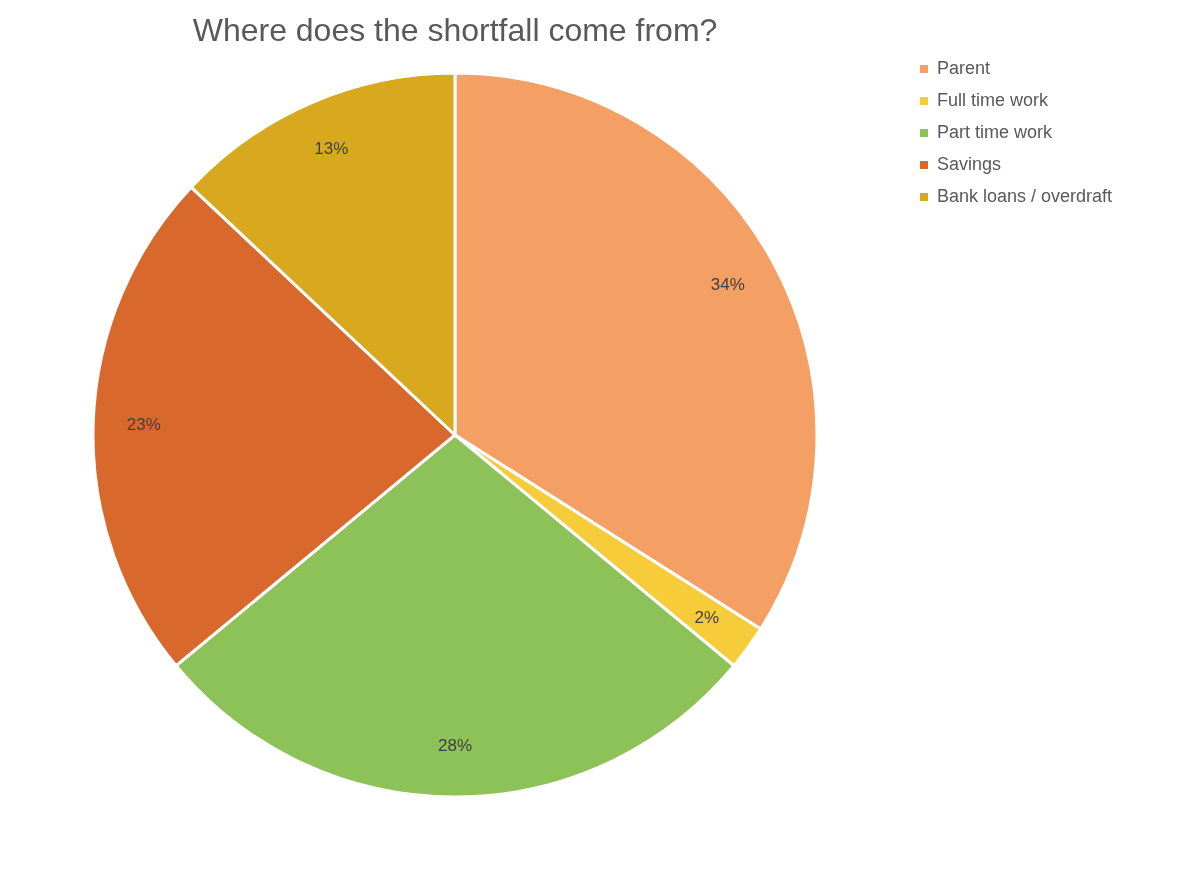 This screenshot has width=1179, height=872. What do you see at coordinates (331, 149) in the screenshot?
I see `data-label: 13%` at bounding box center [331, 149].